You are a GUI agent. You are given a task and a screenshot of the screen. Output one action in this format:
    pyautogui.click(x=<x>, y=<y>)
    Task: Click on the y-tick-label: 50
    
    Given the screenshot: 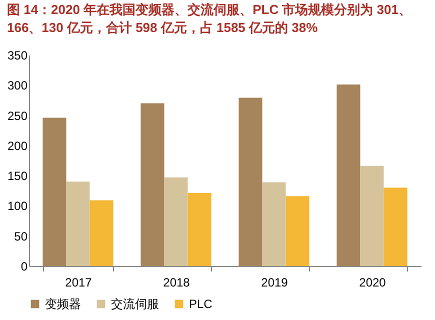 What is the action you would take?
    pyautogui.click(x=21, y=236)
    